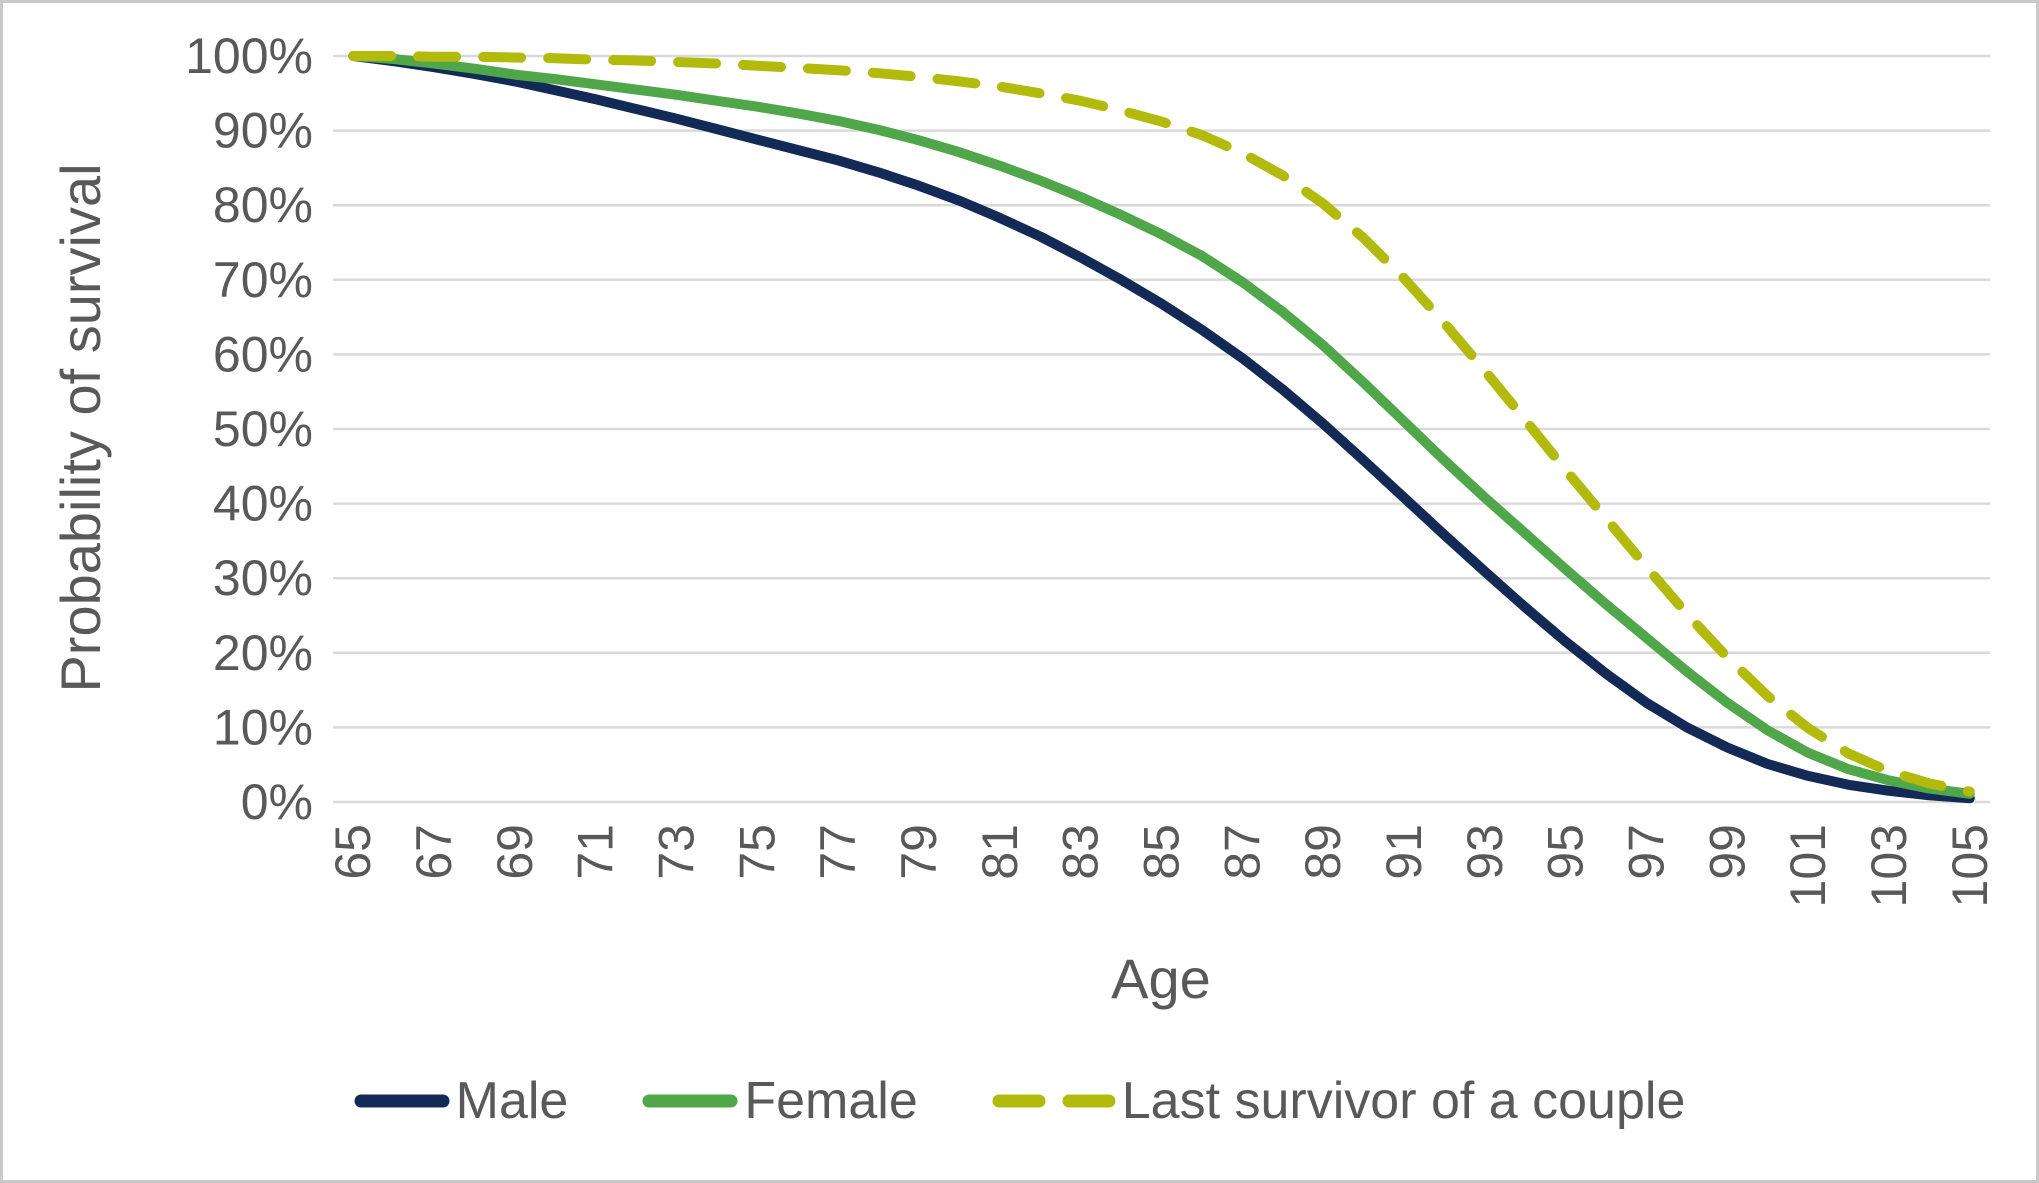 Image resolution: width=2039 pixels, height=1183 pixels. What do you see at coordinates (512, 1101) in the screenshot?
I see `legend-label-male: Male` at bounding box center [512, 1101].